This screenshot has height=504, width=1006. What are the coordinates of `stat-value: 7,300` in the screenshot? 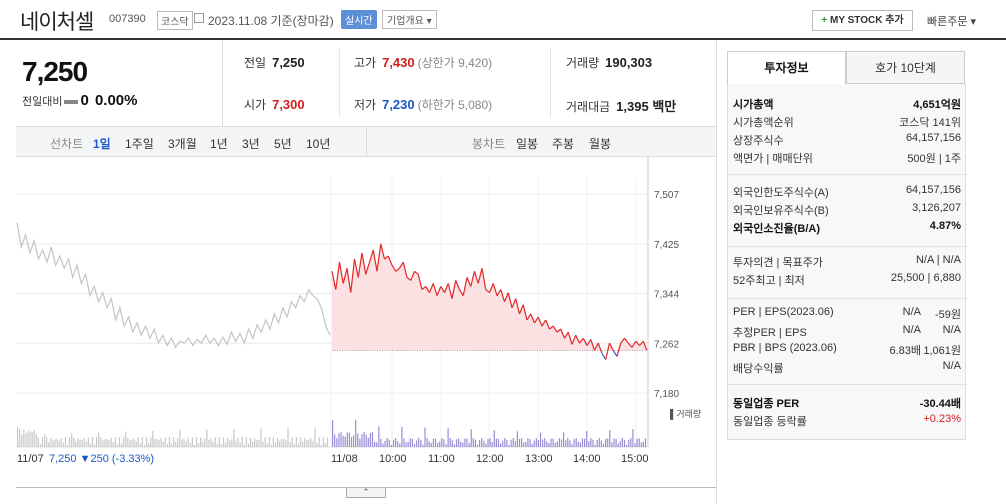 It's located at (288, 104).